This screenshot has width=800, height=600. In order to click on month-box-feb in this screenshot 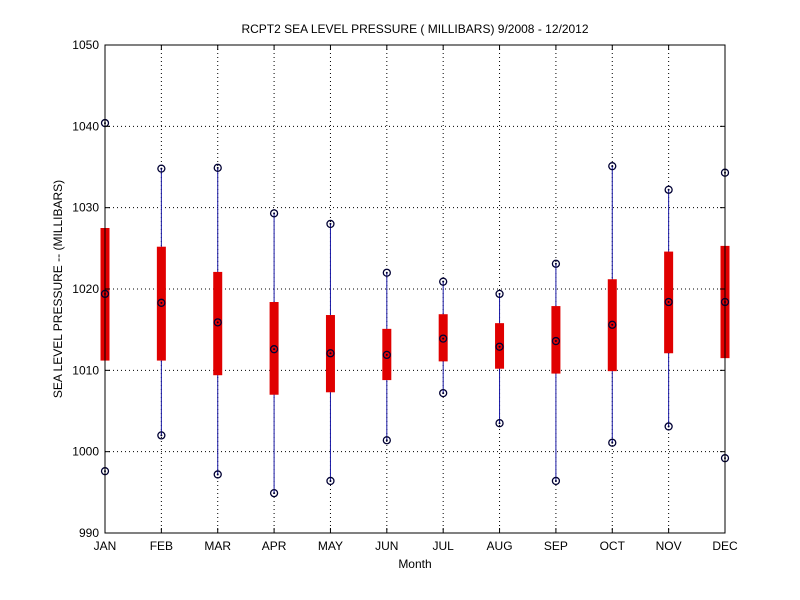, I will do `click(161, 302)`.